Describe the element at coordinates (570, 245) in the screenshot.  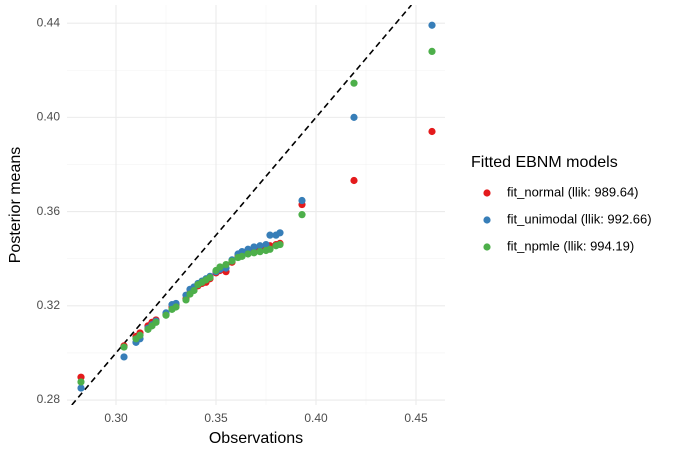
I see `legend-label: fit_npmle (llik: 994.19)` at that location.